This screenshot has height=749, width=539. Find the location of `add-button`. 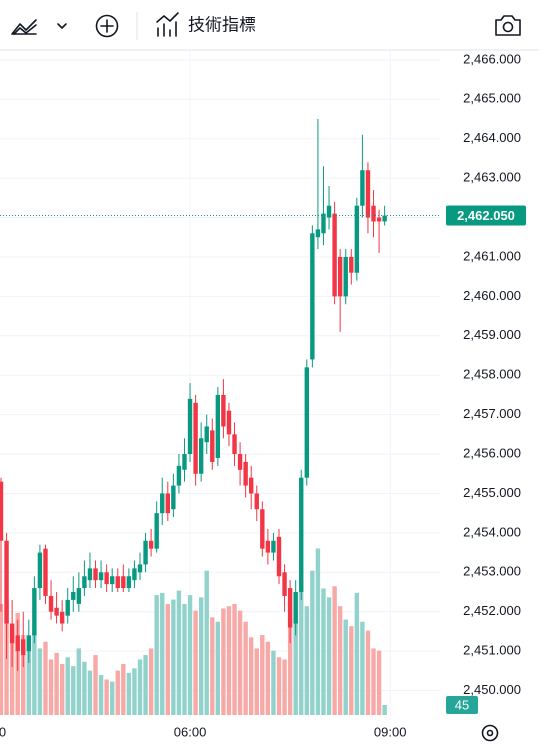

add-button is located at coordinates (107, 26).